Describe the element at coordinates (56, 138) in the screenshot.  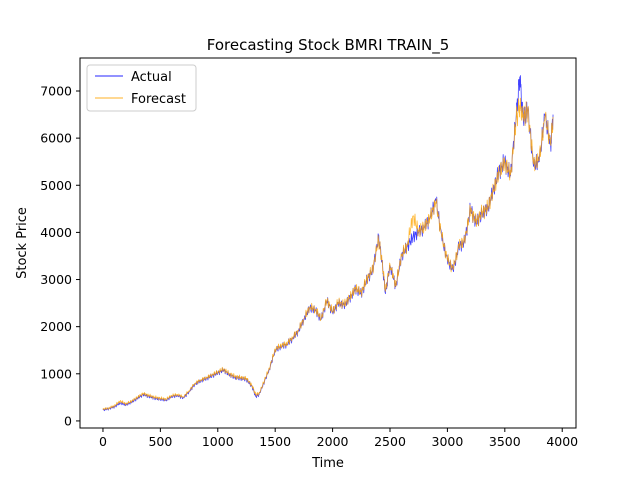
I see `y-tick-label: 6000` at that location.